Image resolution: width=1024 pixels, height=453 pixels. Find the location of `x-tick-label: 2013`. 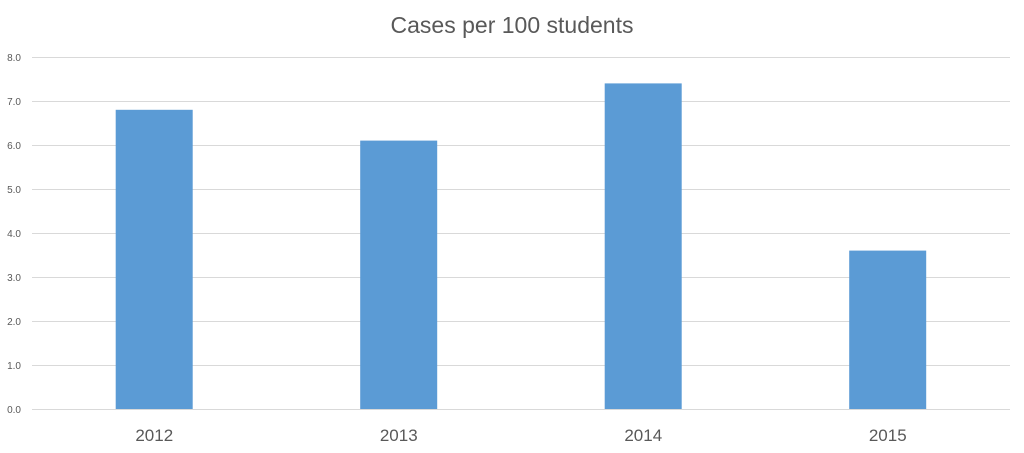

x-tick-label: 2013 is located at coordinates (399, 435).